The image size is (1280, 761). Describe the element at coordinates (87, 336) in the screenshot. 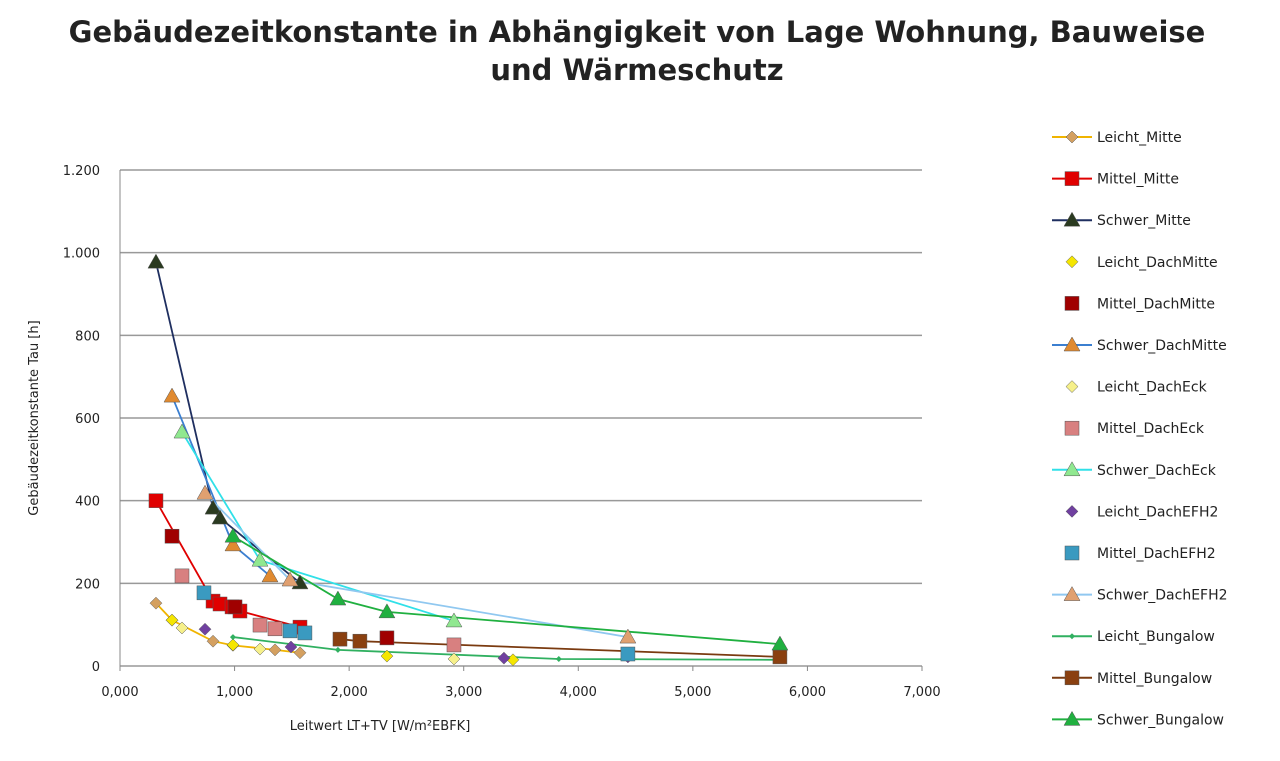

I see `y-tick-label: 800` at that location.